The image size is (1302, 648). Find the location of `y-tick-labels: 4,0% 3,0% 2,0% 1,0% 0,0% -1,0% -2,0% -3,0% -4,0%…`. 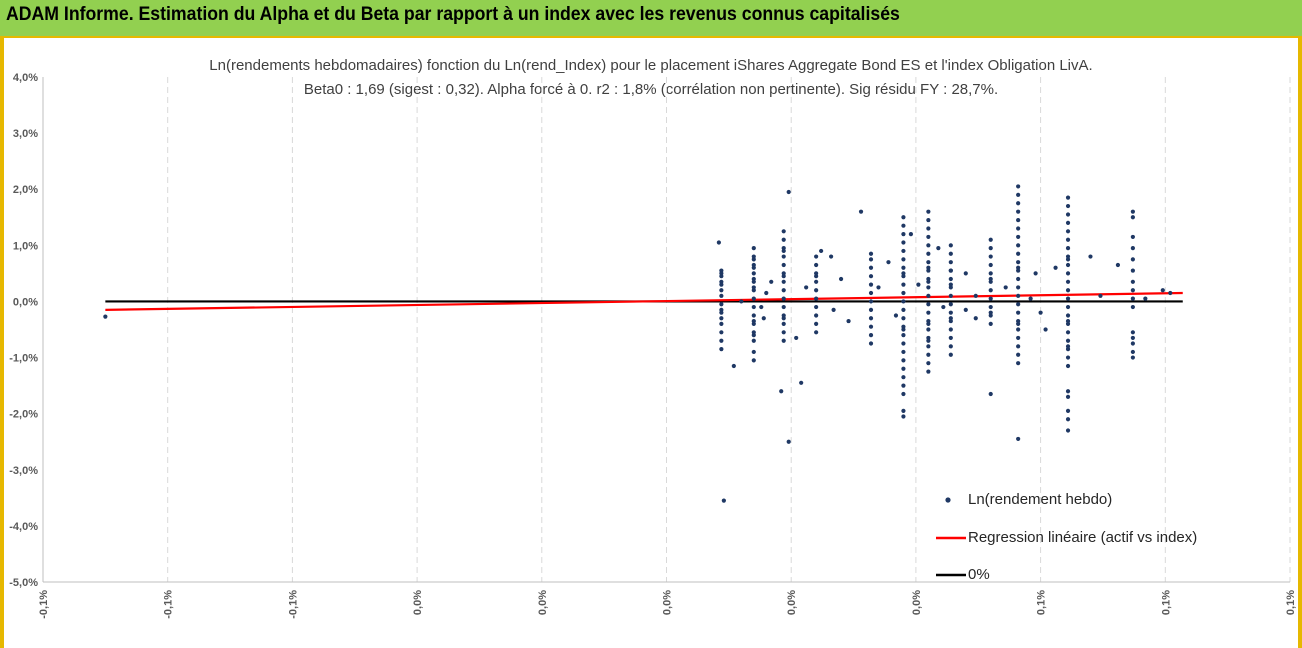

y-tick-labels: 4,0% 3,0% 2,0% 1,0% 0,0% -1,0% -2,0% -3,0% -4,0%… is located at coordinates (23, 330).